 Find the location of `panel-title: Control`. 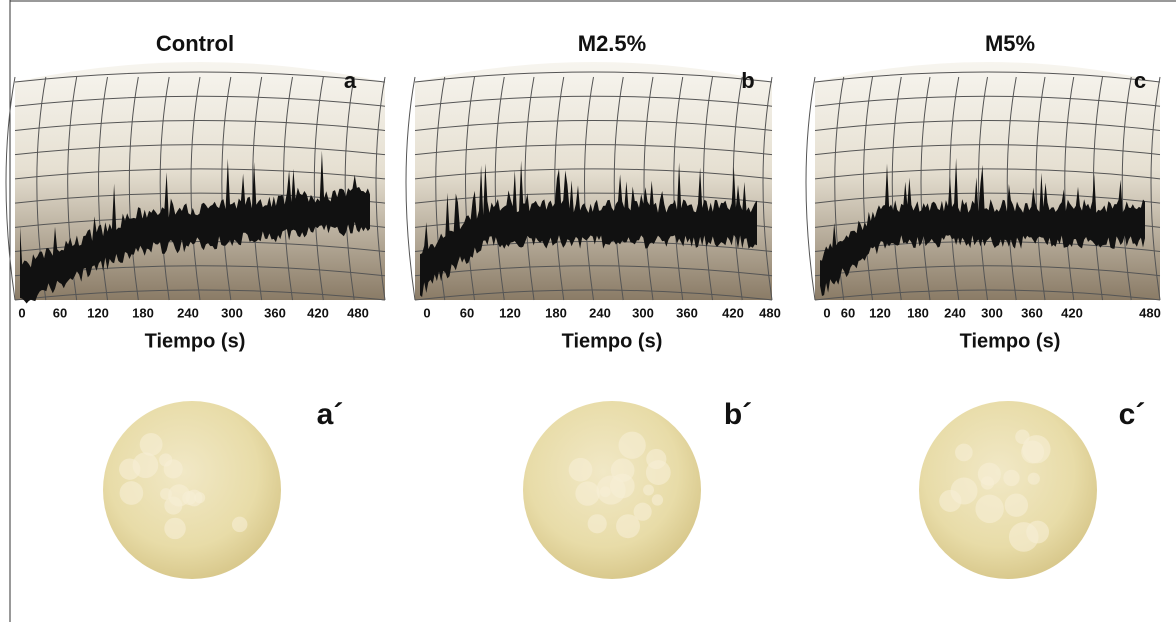

panel-title: Control is located at coordinates (195, 43).